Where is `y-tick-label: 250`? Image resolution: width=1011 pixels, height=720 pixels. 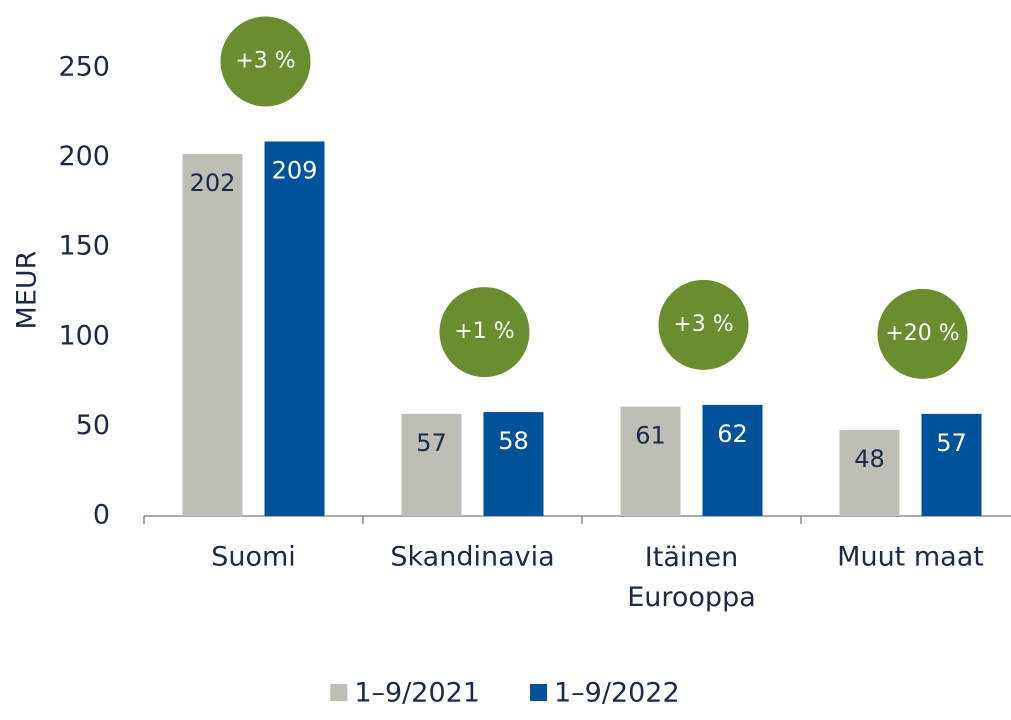 y-tick-label: 250 is located at coordinates (84, 67).